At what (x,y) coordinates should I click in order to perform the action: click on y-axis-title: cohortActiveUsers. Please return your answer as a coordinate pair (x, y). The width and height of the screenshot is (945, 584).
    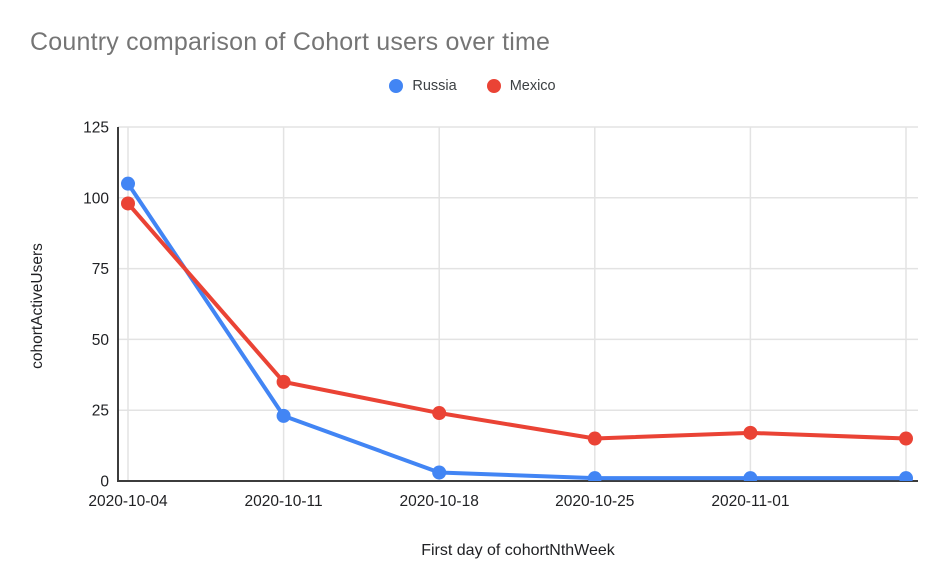
    Looking at the image, I should click on (37, 306).